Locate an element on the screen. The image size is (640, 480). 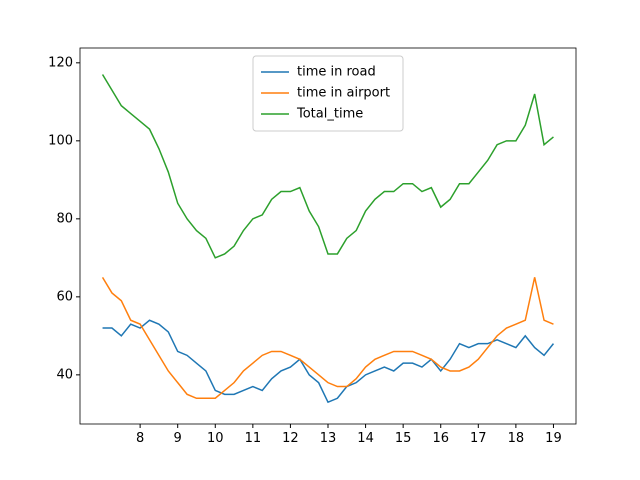
legend: time in road time in airport Total_time is located at coordinates (328, 93).